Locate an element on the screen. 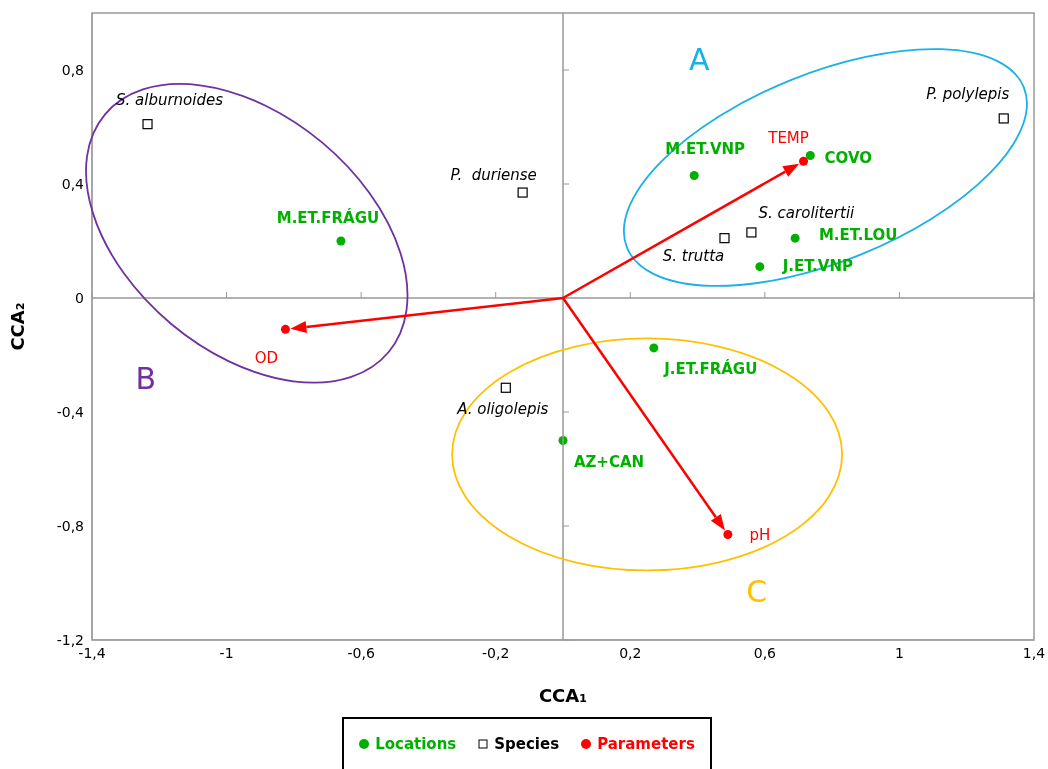 Image resolution: width=1048 pixels, height=769 pixels. annotation: P. polylepis is located at coordinates (968, 94).